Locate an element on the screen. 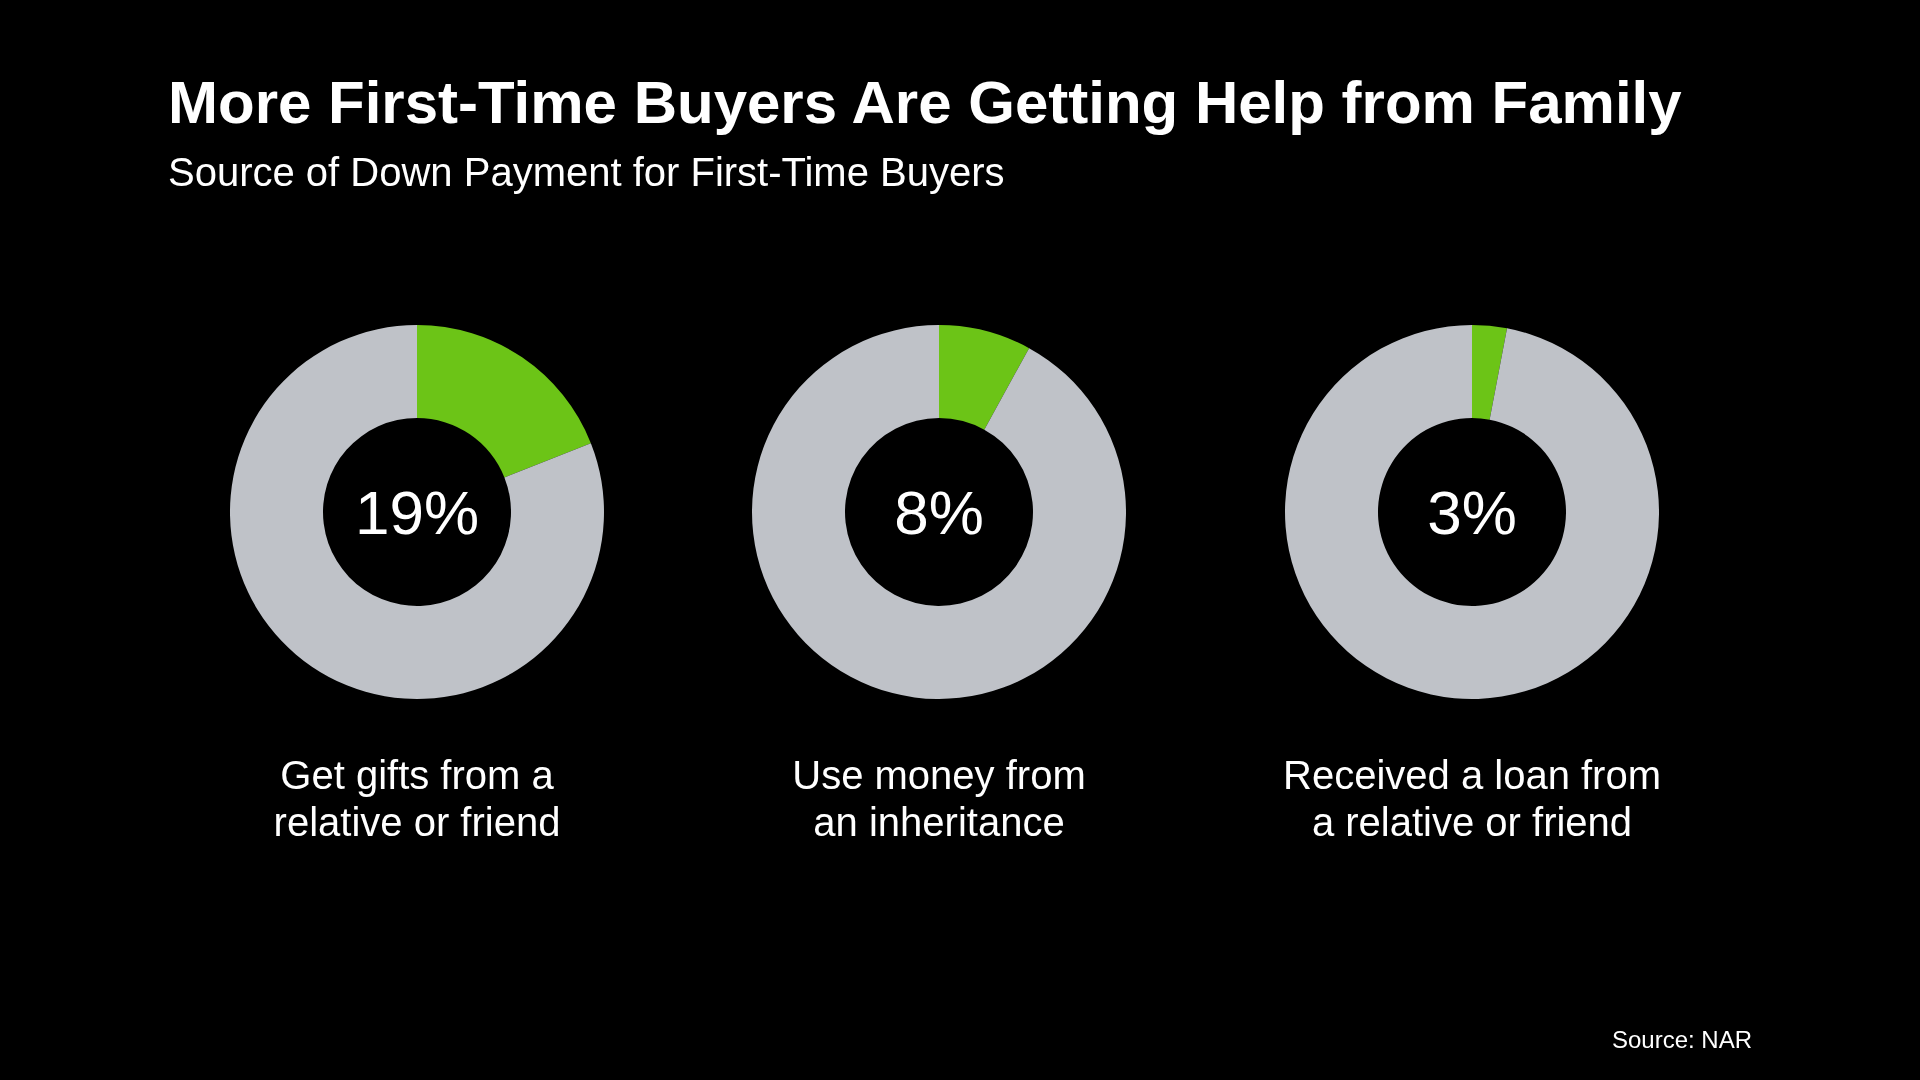 The height and width of the screenshot is (1080, 1920). text: More First-Time Buyers Are Getting Help from Family is located at coordinates (925, 102).